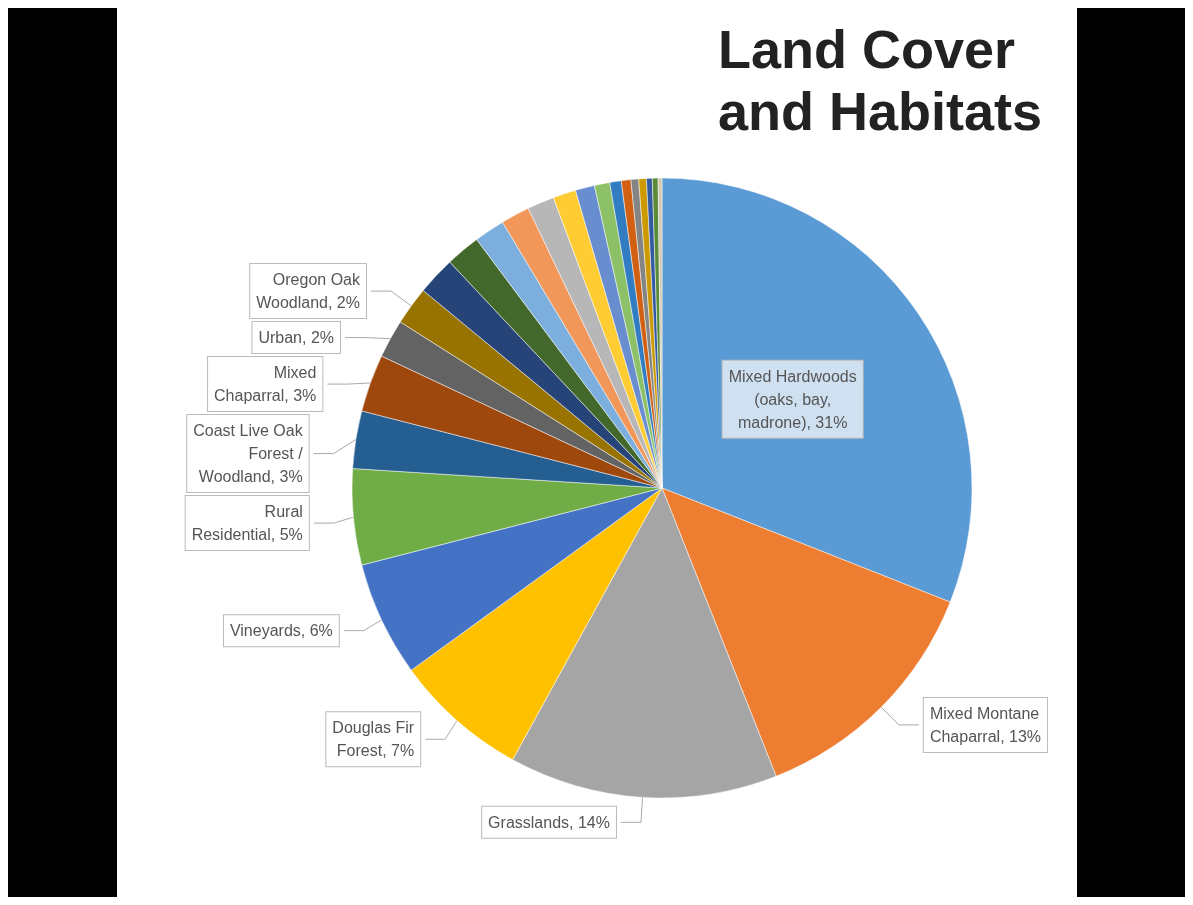  I want to click on slice-label: Mixed Montane Chaparral, 13%, so click(985, 724).